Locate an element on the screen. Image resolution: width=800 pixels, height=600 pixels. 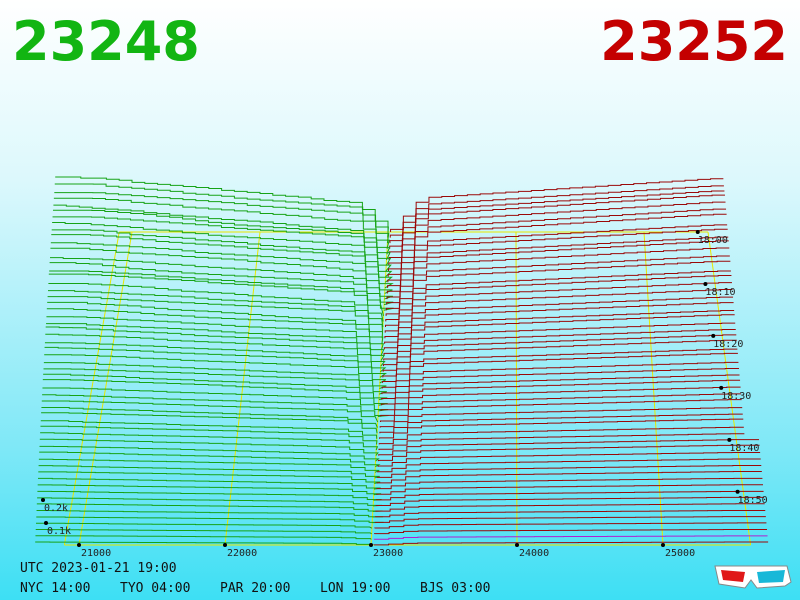
time-label: 18:20 is located at coordinates (728, 344).